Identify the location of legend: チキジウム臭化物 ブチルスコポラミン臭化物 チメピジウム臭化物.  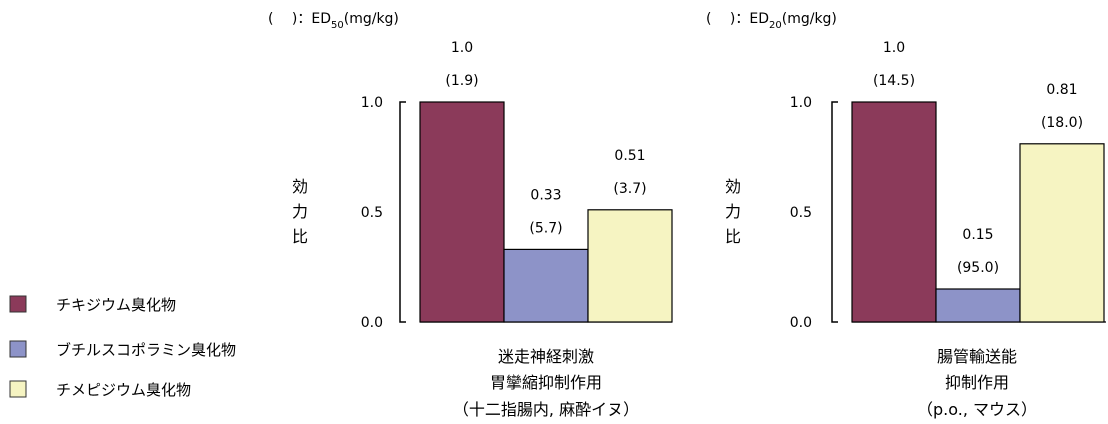
(122, 347).